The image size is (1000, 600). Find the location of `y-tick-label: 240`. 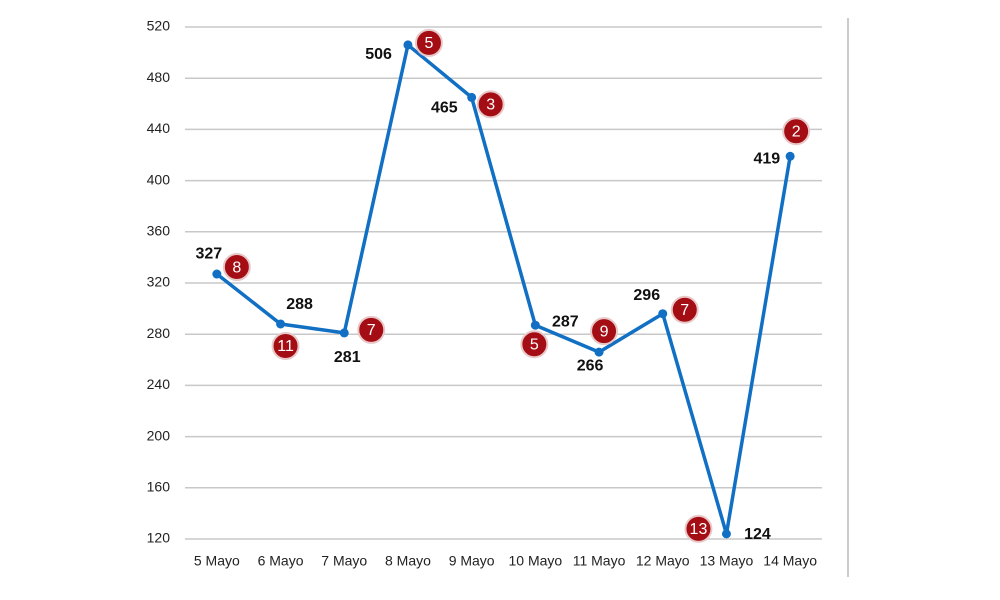

y-tick-label: 240 is located at coordinates (159, 384).